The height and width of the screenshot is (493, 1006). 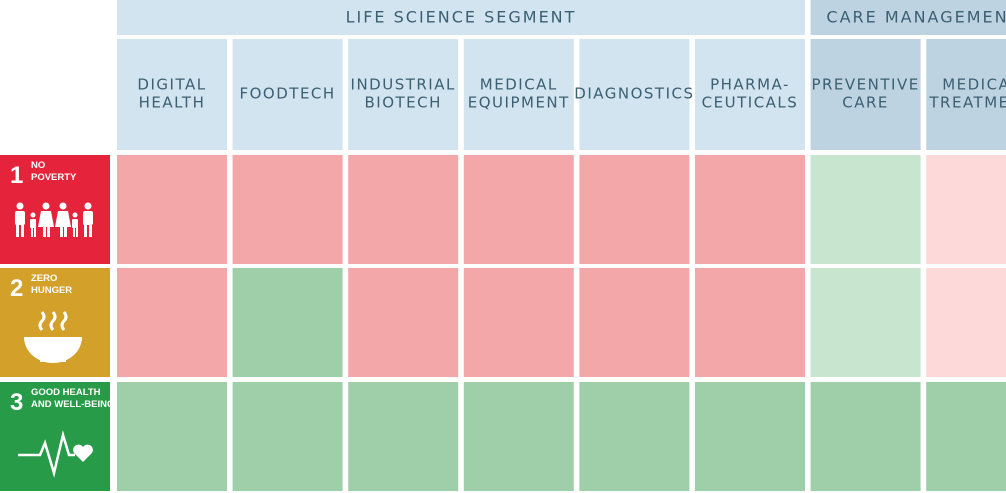 What do you see at coordinates (750, 85) in the screenshot?
I see `column-label: PHARMA-` at bounding box center [750, 85].